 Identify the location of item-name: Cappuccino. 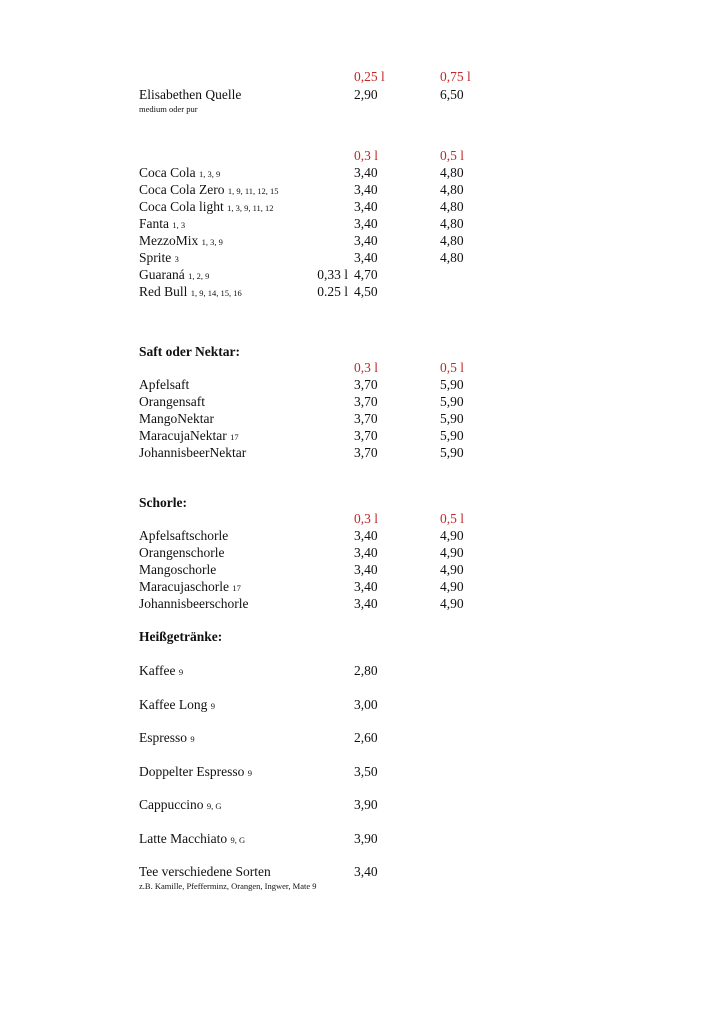
(171, 804).